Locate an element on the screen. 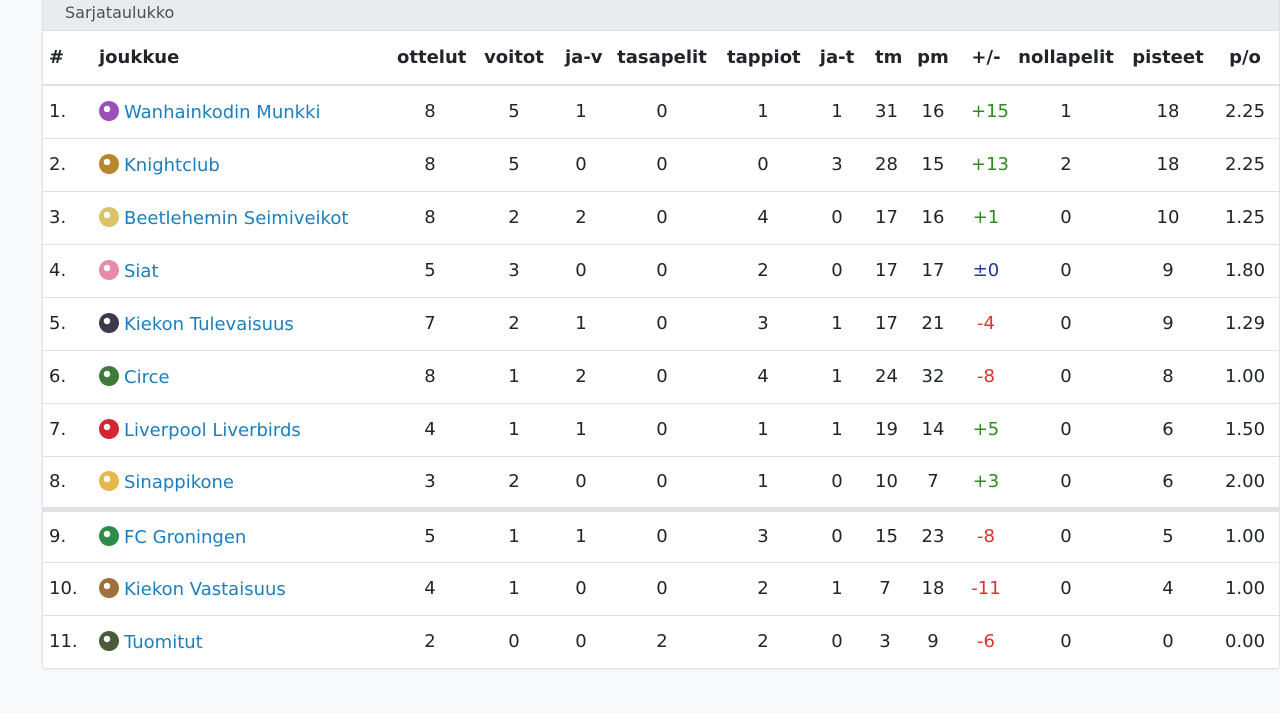 This screenshot has width=1280, height=713. col-header-rank: # is located at coordinates (68, 58).